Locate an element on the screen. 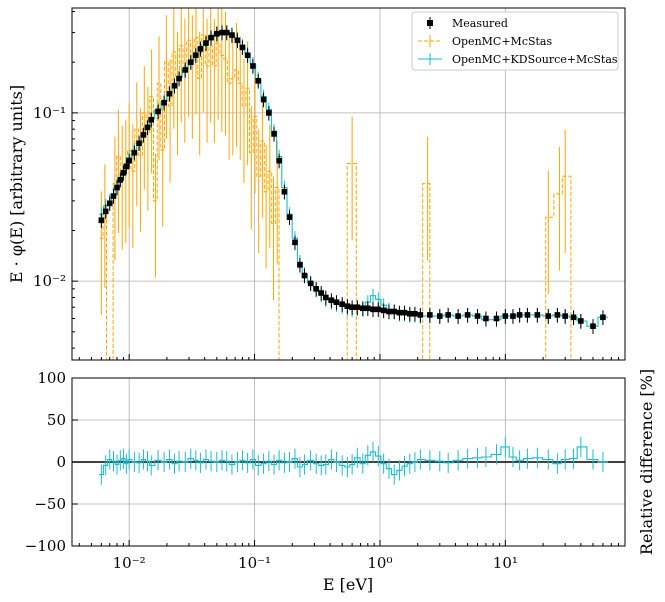 The image size is (665, 602). y-axis-label-main: E · φ(E) [arbitrary units] is located at coordinates (16, 184).